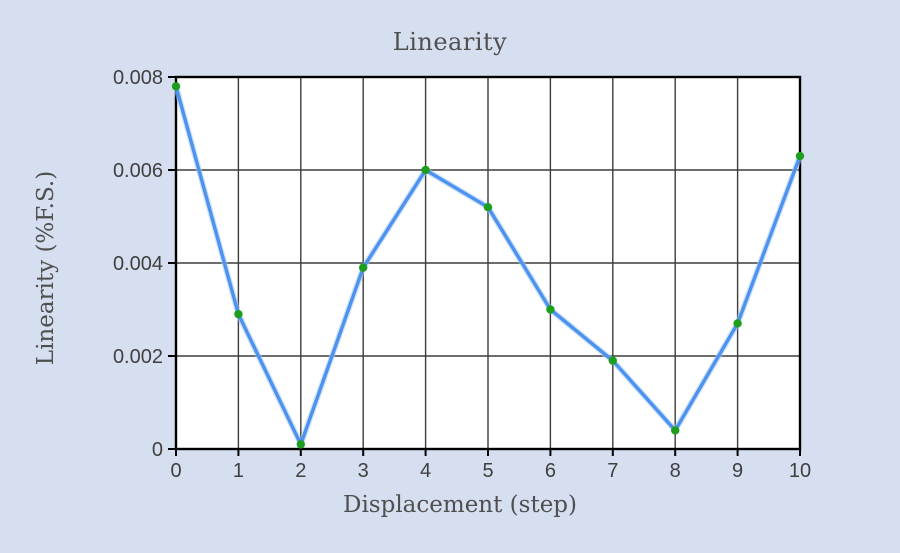 The height and width of the screenshot is (553, 900). I want to click on y-tick-label: 0.006, so click(138, 171).